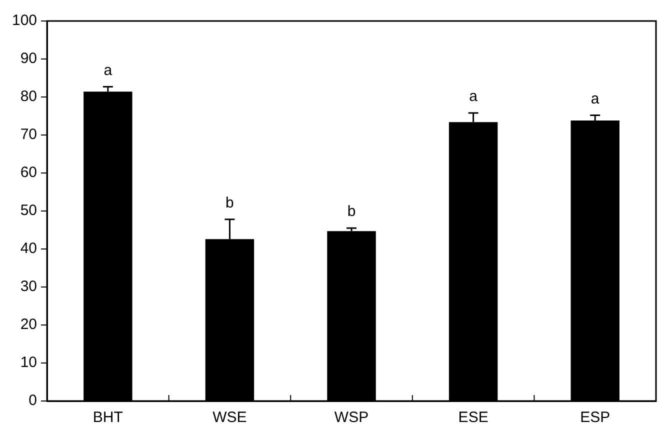 The image size is (670, 443). Describe the element at coordinates (25, 21) in the screenshot. I see `y-tick-label: 100` at that location.